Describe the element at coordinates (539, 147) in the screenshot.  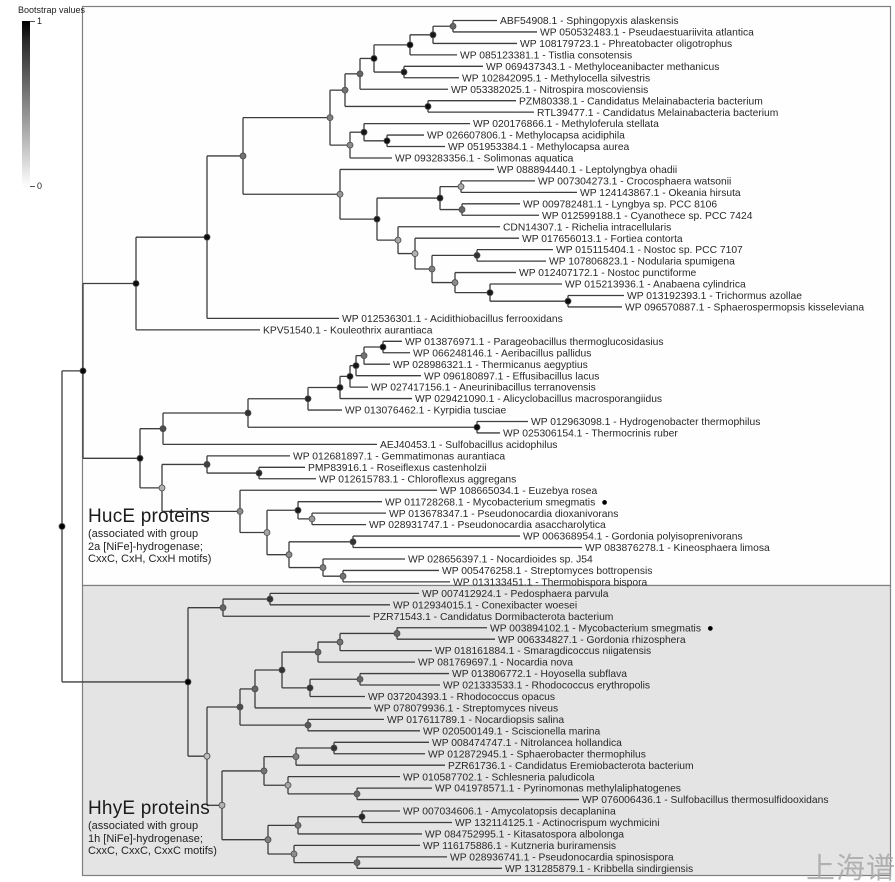
I see `taxon-label: WP 051953384.1 - Methylocapsa aurea` at that location.